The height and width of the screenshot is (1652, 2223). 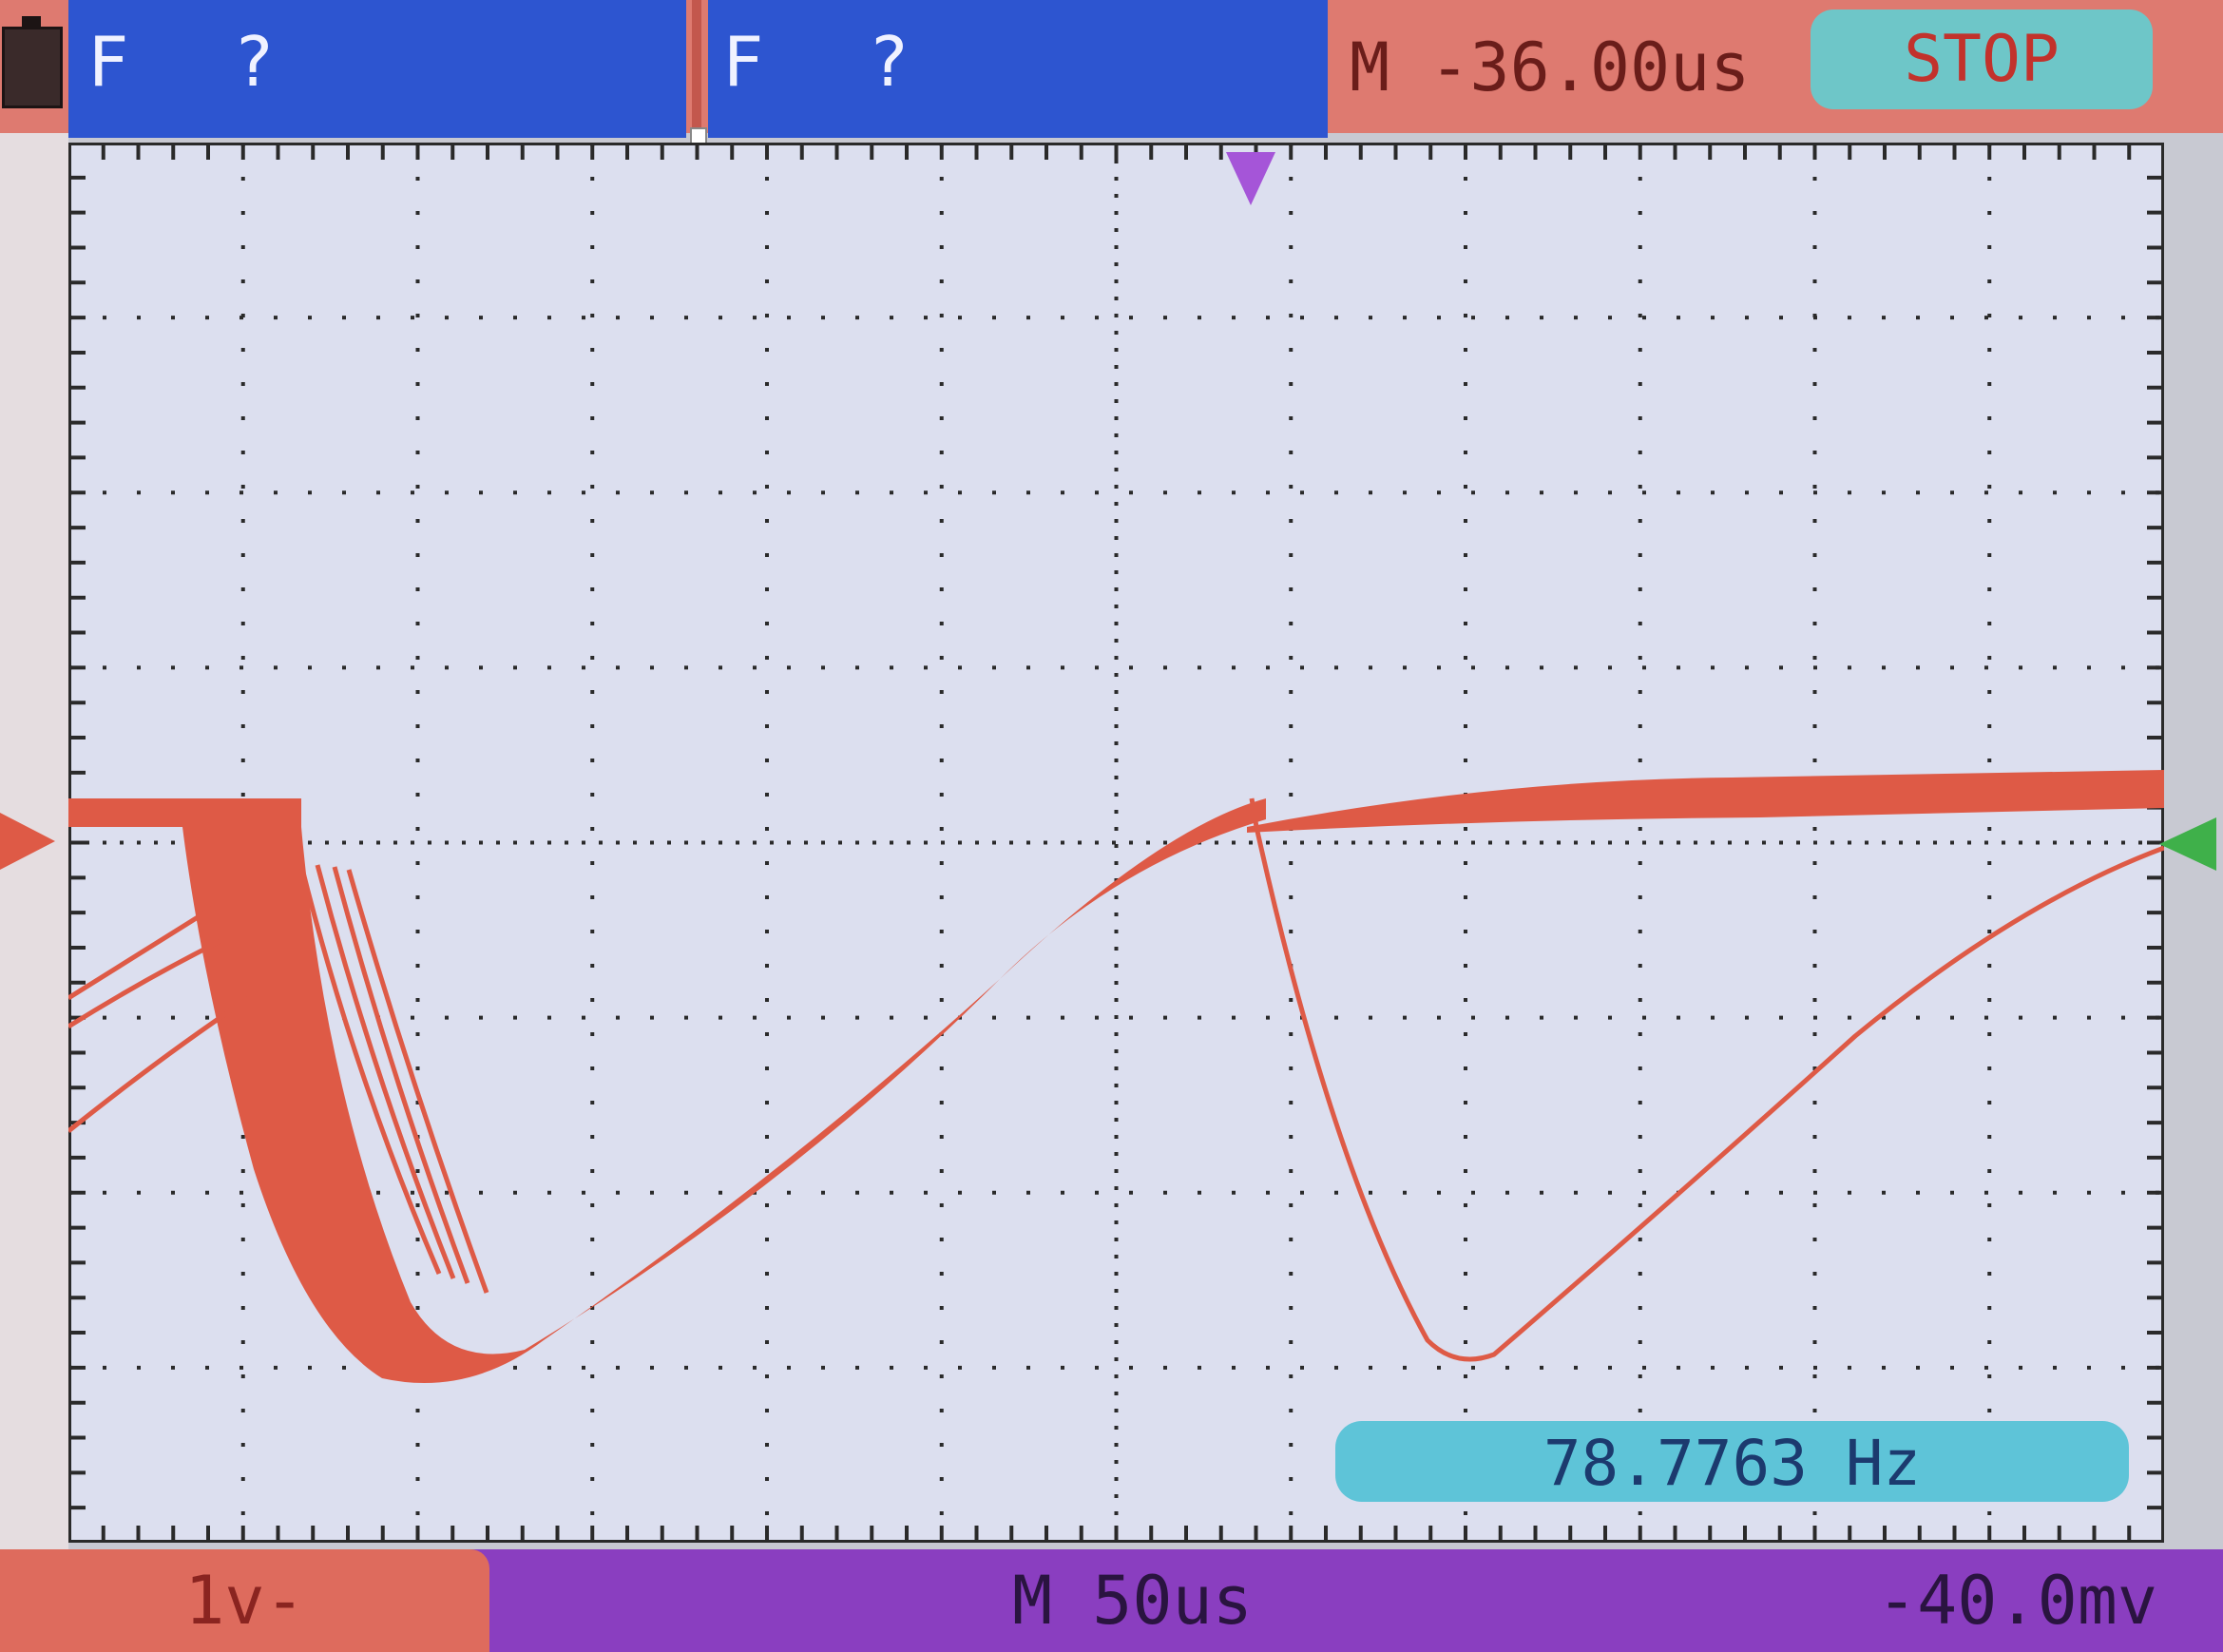 What do you see at coordinates (254, 62) in the screenshot?
I see `ch1-measure-value: ?` at bounding box center [254, 62].